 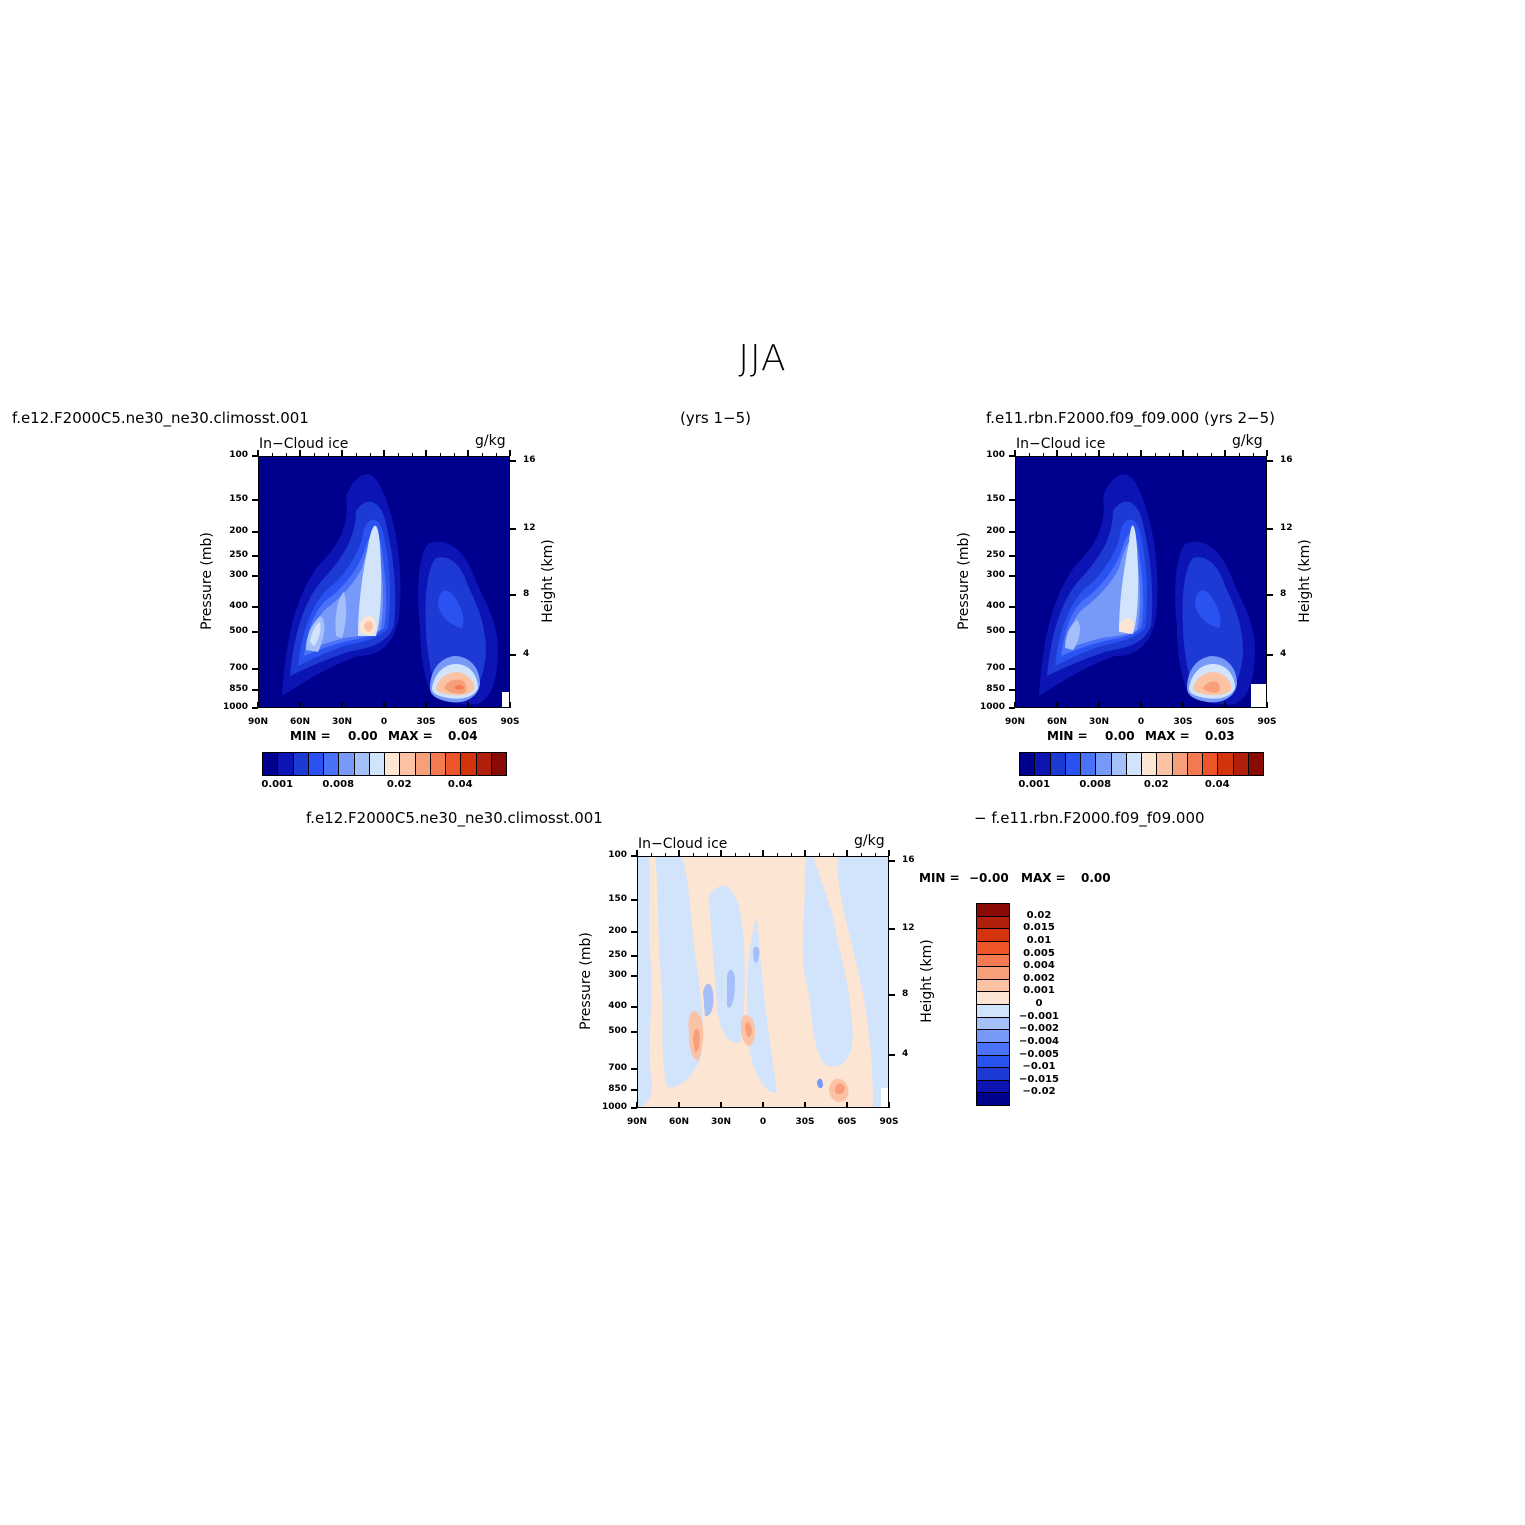 What do you see at coordinates (1038, 1079) in the screenshot?
I see `legend-label: −0.015` at bounding box center [1038, 1079].